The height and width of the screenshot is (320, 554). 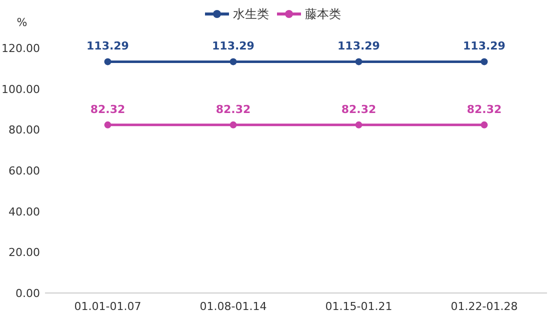 What do you see at coordinates (21, 89) in the screenshot?
I see `y-tick-label: 100.00` at bounding box center [21, 89].